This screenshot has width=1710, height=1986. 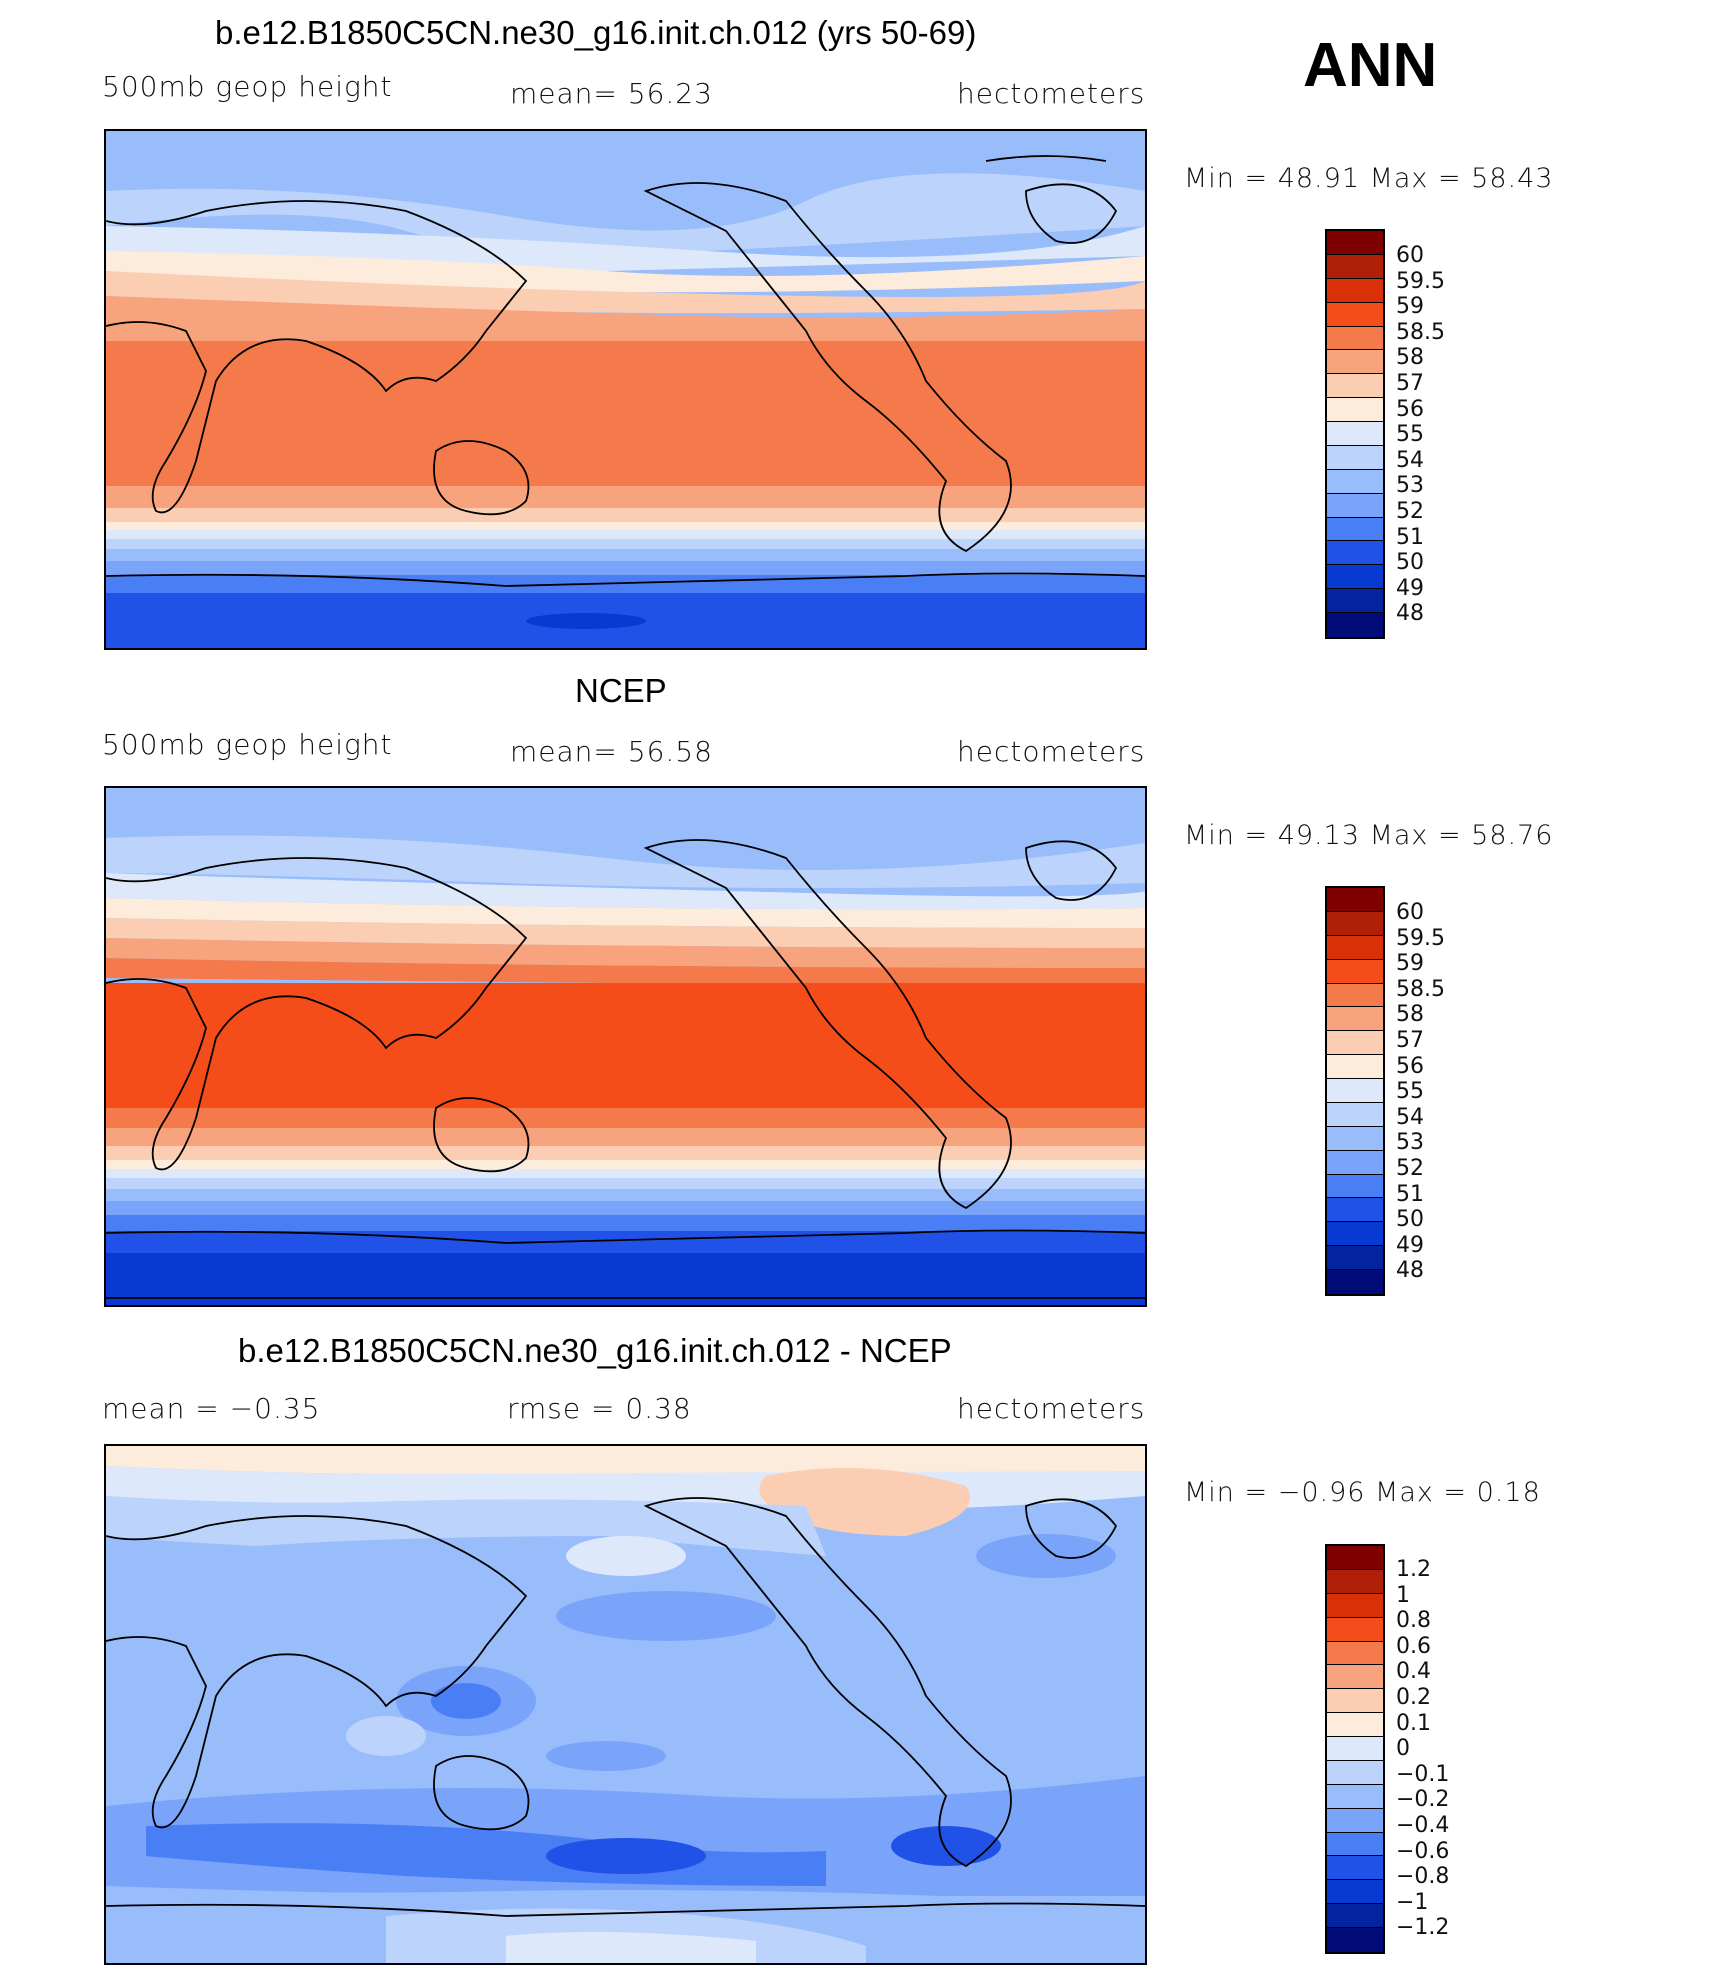 I want to click on colorbar-tick-label: 0.4, so click(x=1413, y=1672).